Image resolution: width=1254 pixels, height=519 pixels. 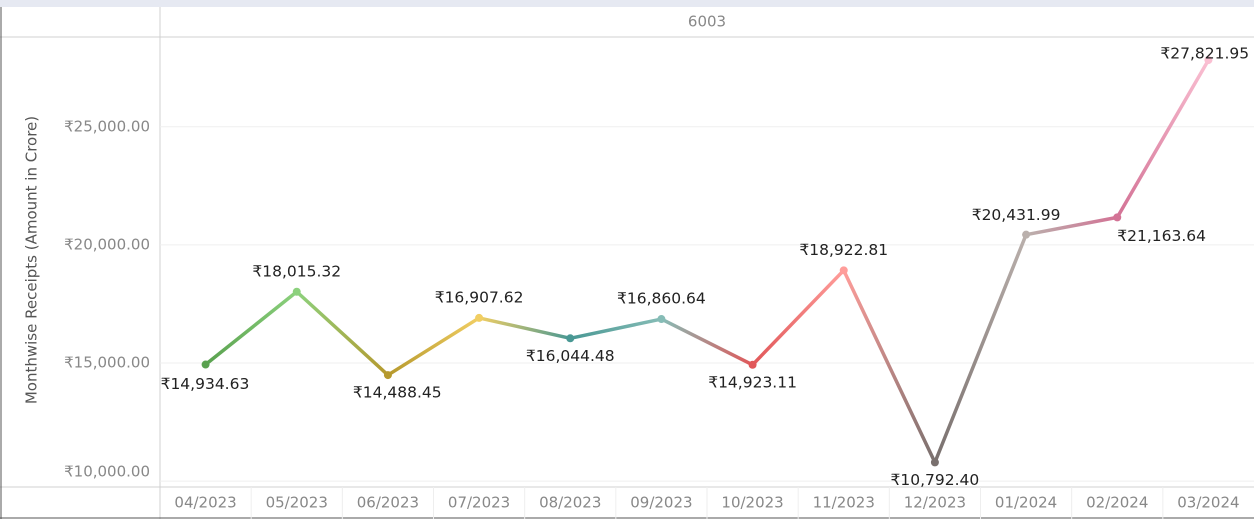 What do you see at coordinates (570, 356) in the screenshot?
I see `data-label: ₹16,044.48` at bounding box center [570, 356].